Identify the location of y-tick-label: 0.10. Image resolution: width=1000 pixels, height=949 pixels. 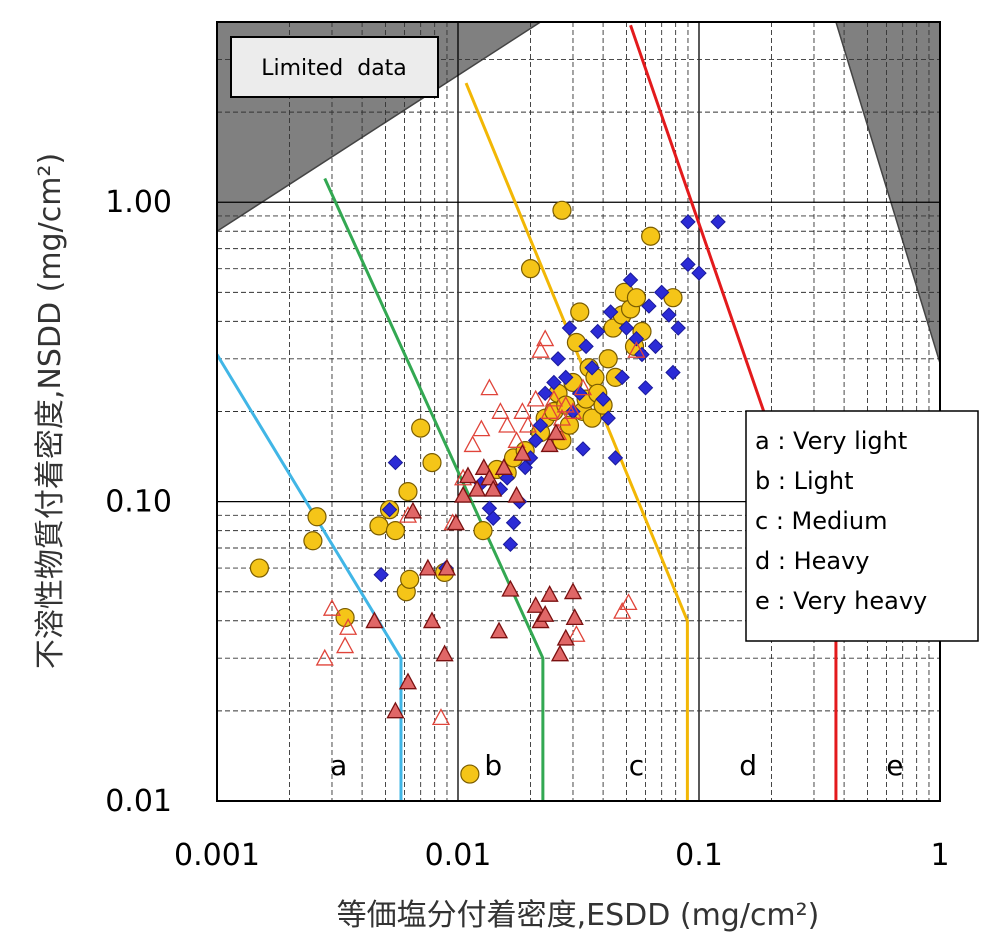
(138, 502).